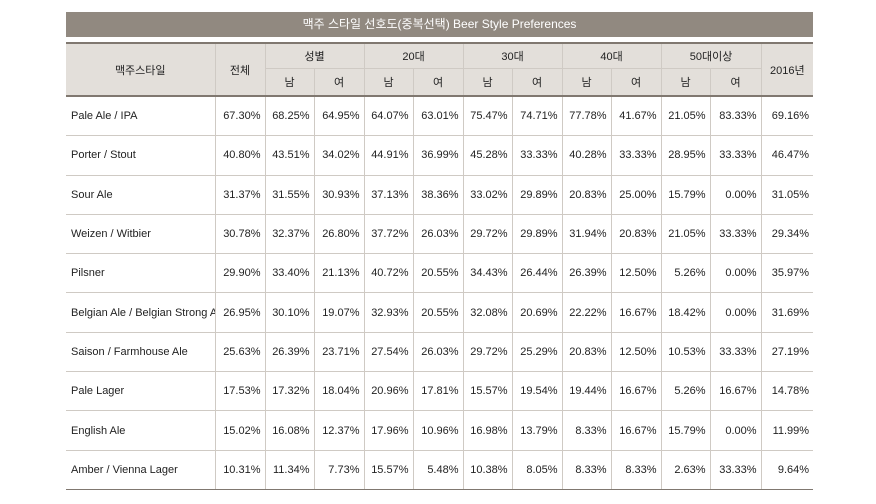  I want to click on table-cell: 75.47%, so click(487, 116).